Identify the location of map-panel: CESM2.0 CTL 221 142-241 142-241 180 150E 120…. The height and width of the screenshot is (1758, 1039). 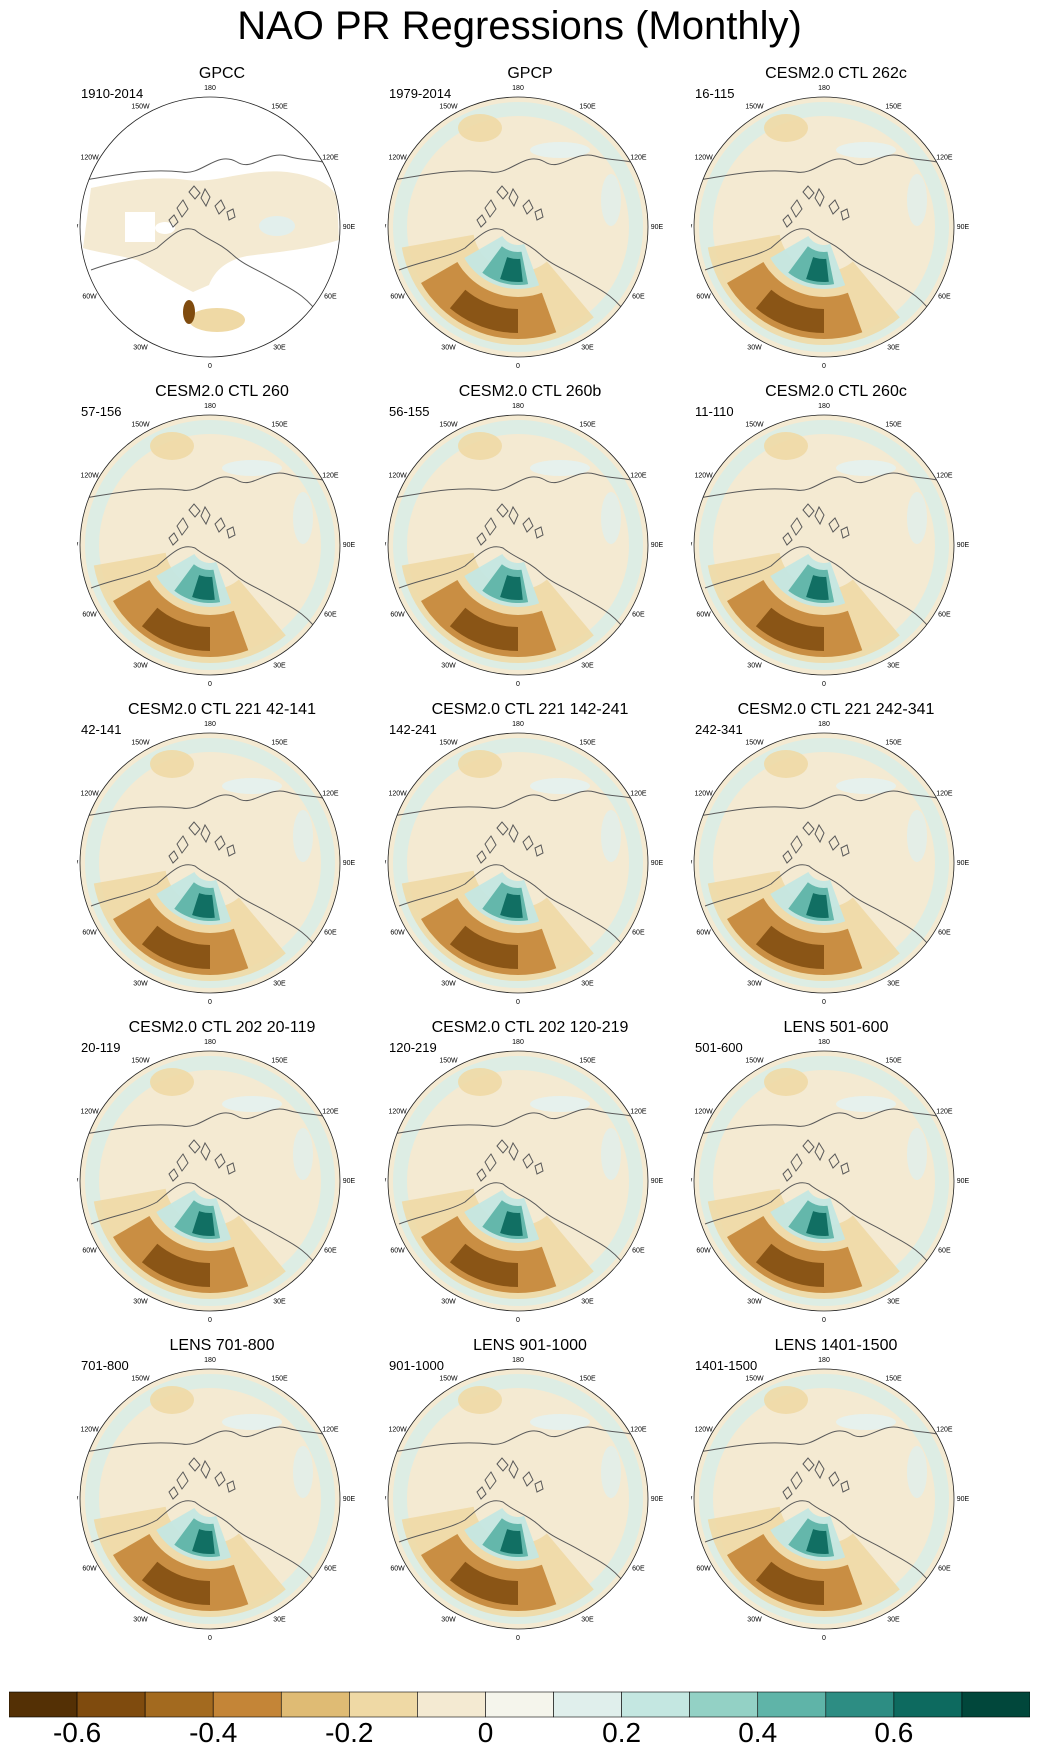
(530, 853).